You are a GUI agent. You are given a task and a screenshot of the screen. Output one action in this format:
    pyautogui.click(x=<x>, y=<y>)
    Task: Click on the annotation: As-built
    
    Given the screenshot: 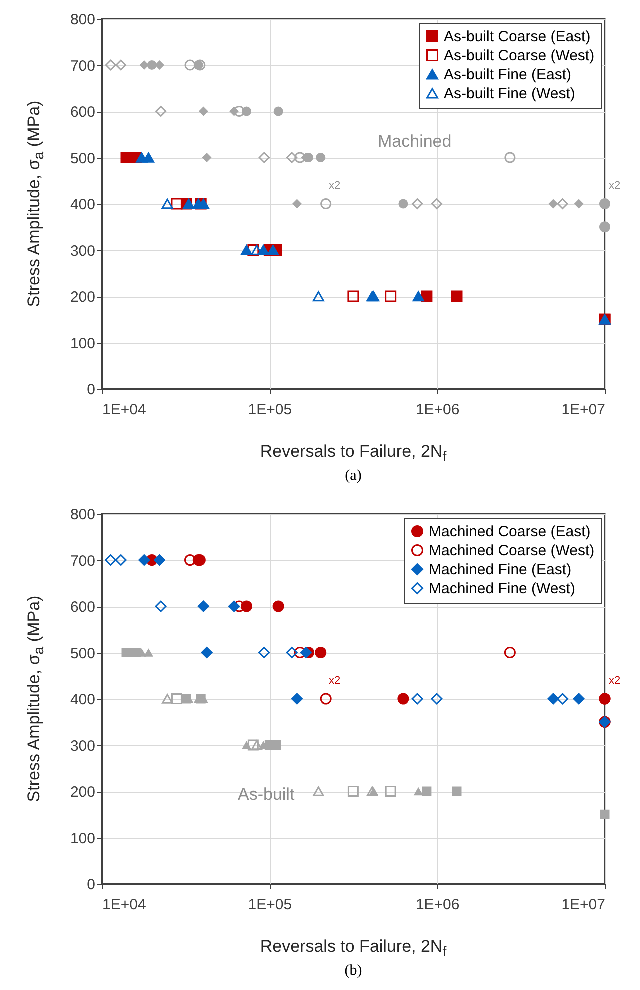 What is the action you would take?
    pyautogui.click(x=266, y=795)
    